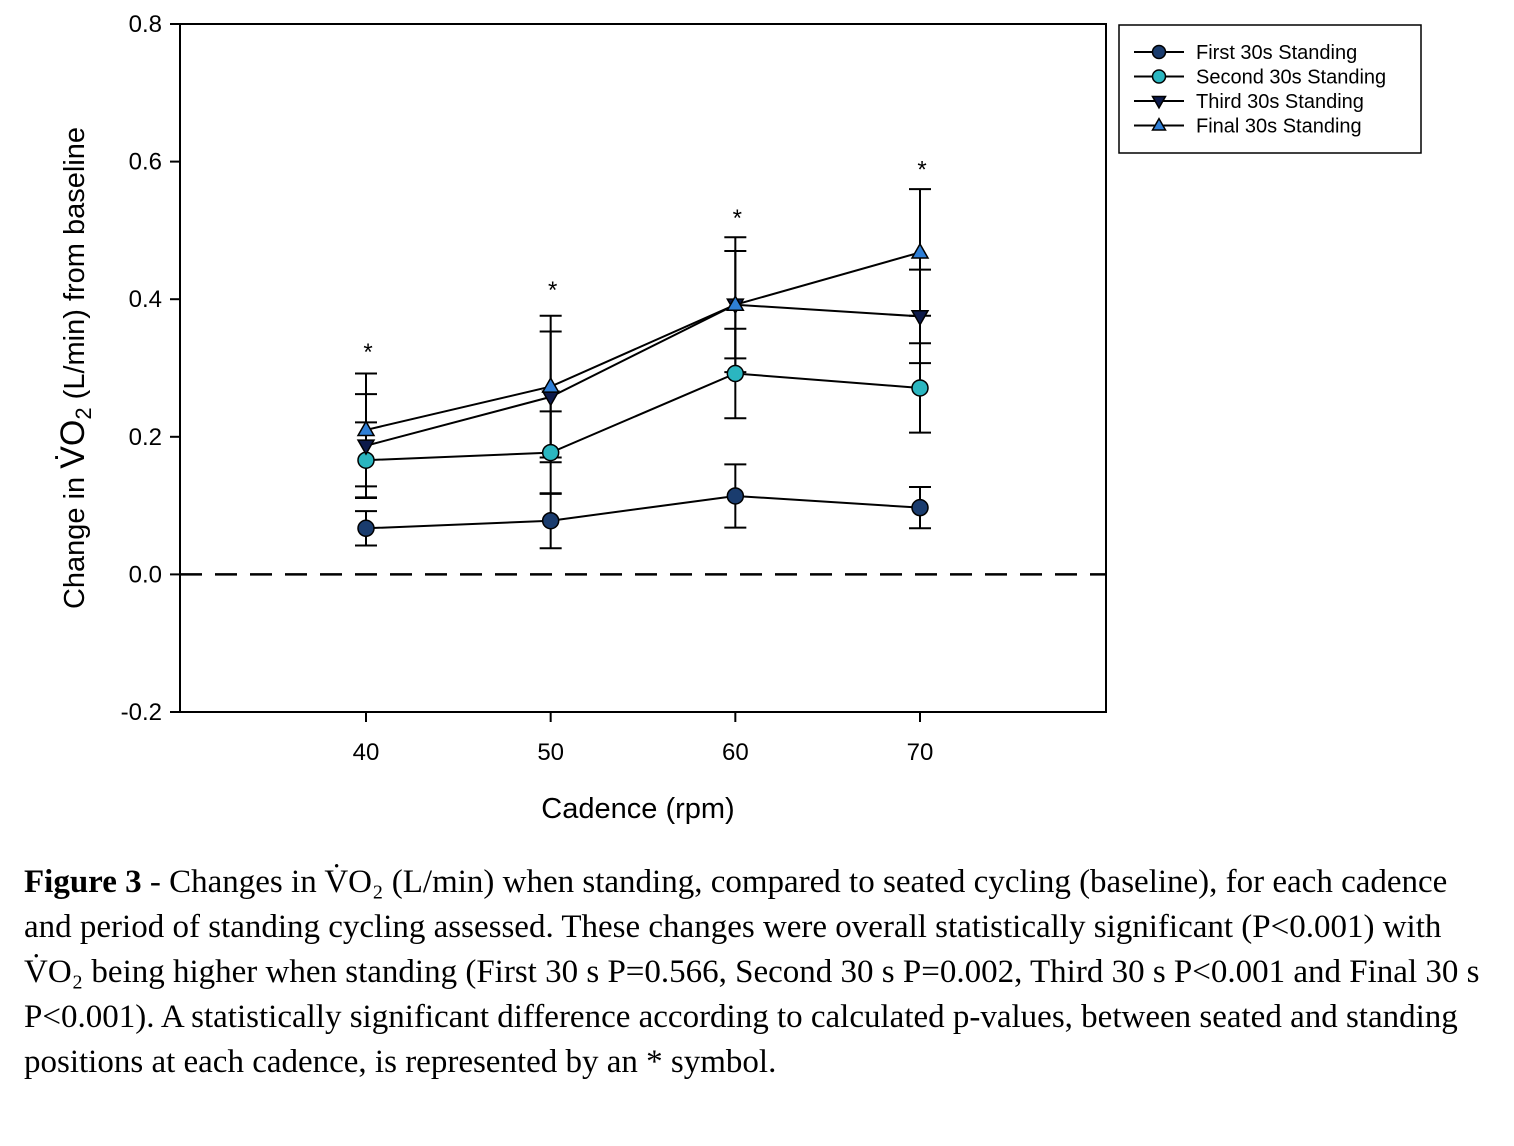 Image resolution: width=1514 pixels, height=1146 pixels. What do you see at coordinates (75, 539) in the screenshot?
I see `y-axis-label-prefix: Change in` at bounding box center [75, 539].